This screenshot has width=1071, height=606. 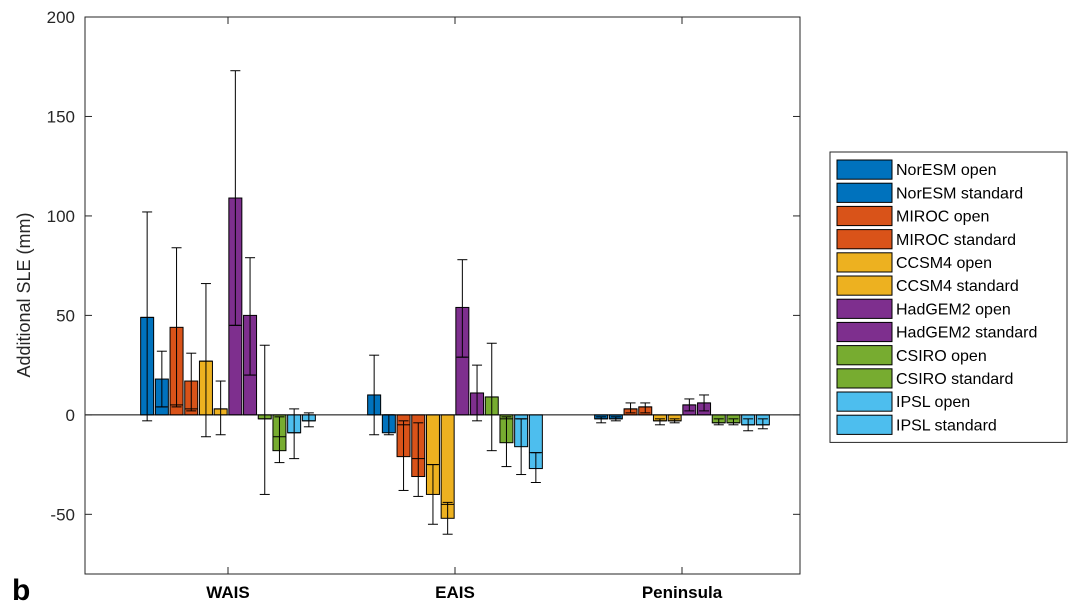 What do you see at coordinates (954, 379) in the screenshot?
I see `legend-label: CSIRO standard` at bounding box center [954, 379].